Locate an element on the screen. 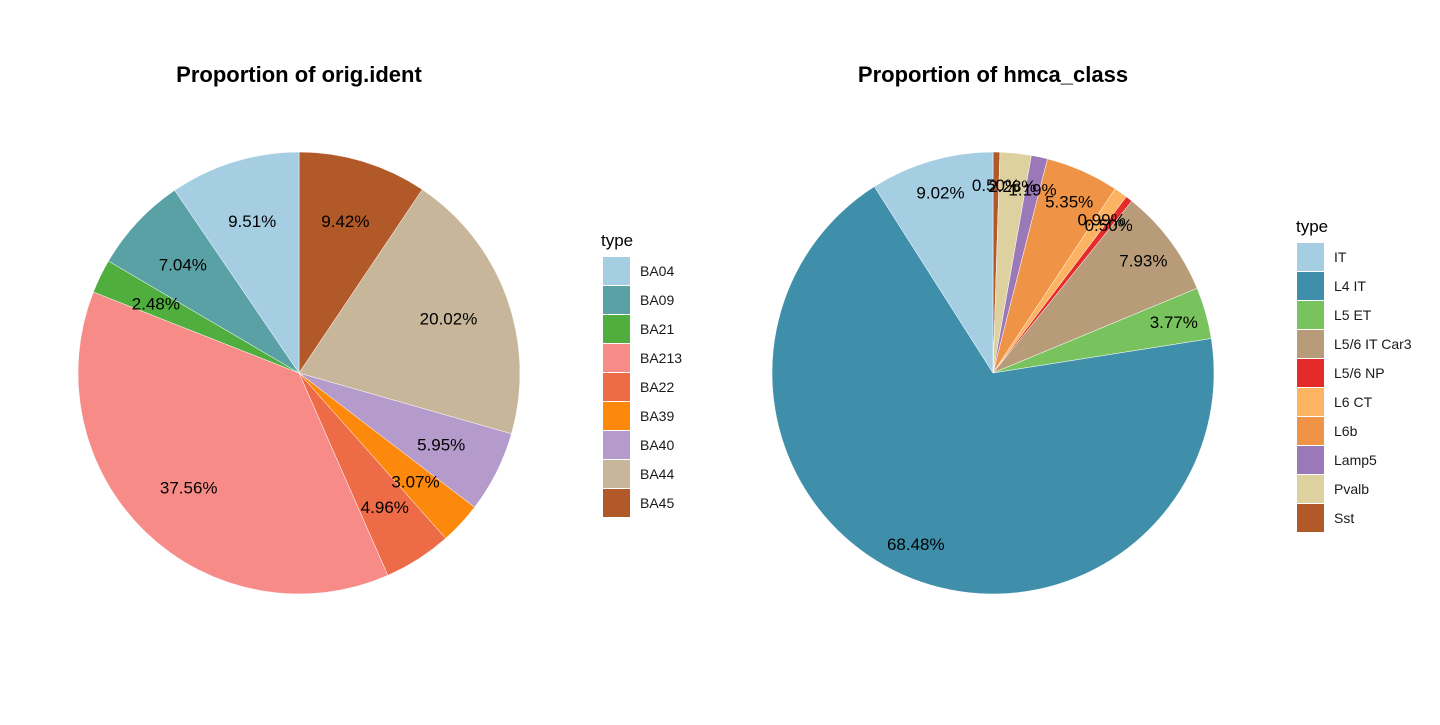 The image size is (1440, 725). slice-label-ba44: 20.02% is located at coordinates (449, 318).